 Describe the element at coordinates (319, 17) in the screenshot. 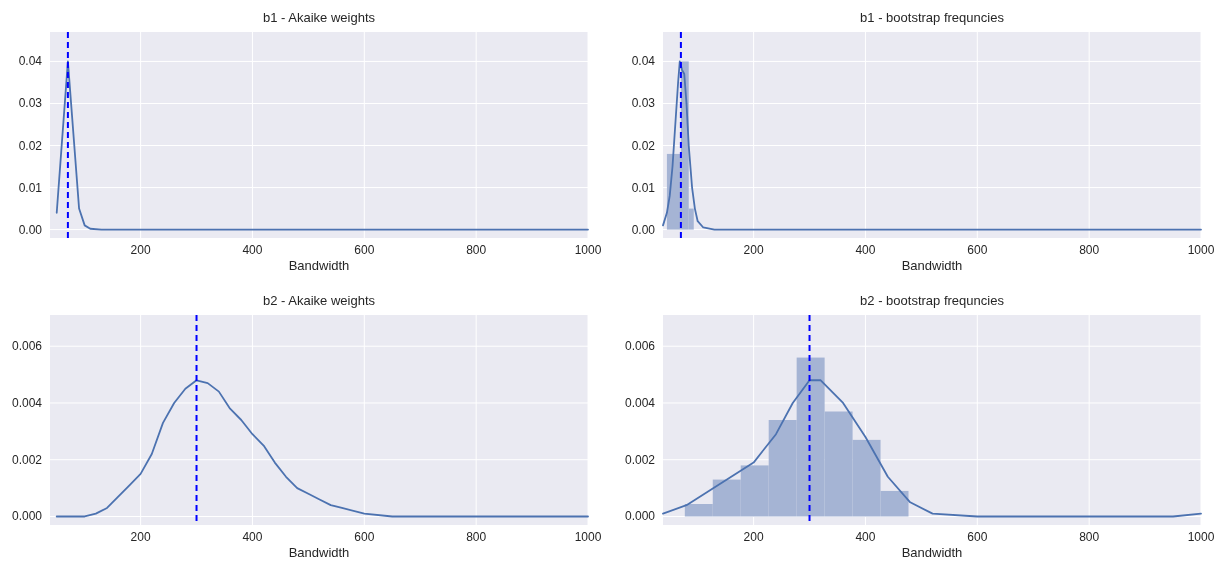

I see `chart-title: b1 - Akaike weights` at that location.